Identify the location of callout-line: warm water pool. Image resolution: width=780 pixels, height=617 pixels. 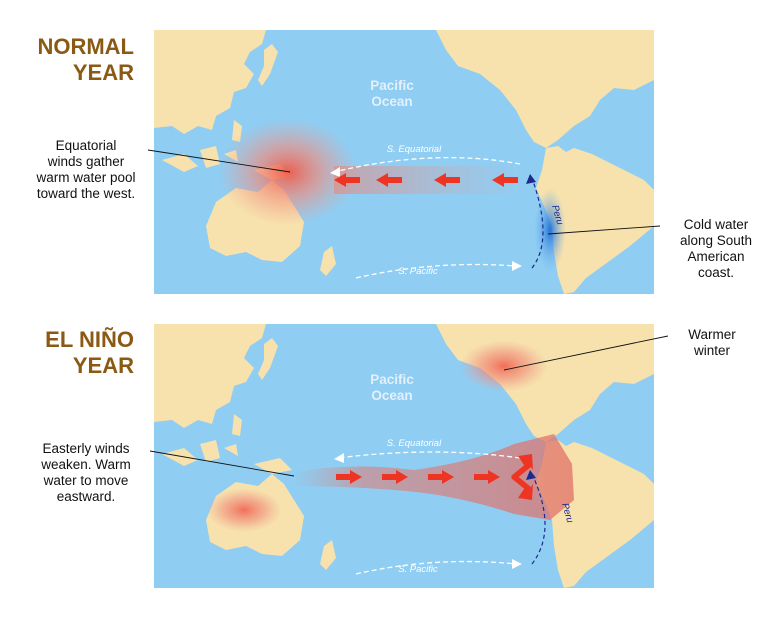
(86, 177).